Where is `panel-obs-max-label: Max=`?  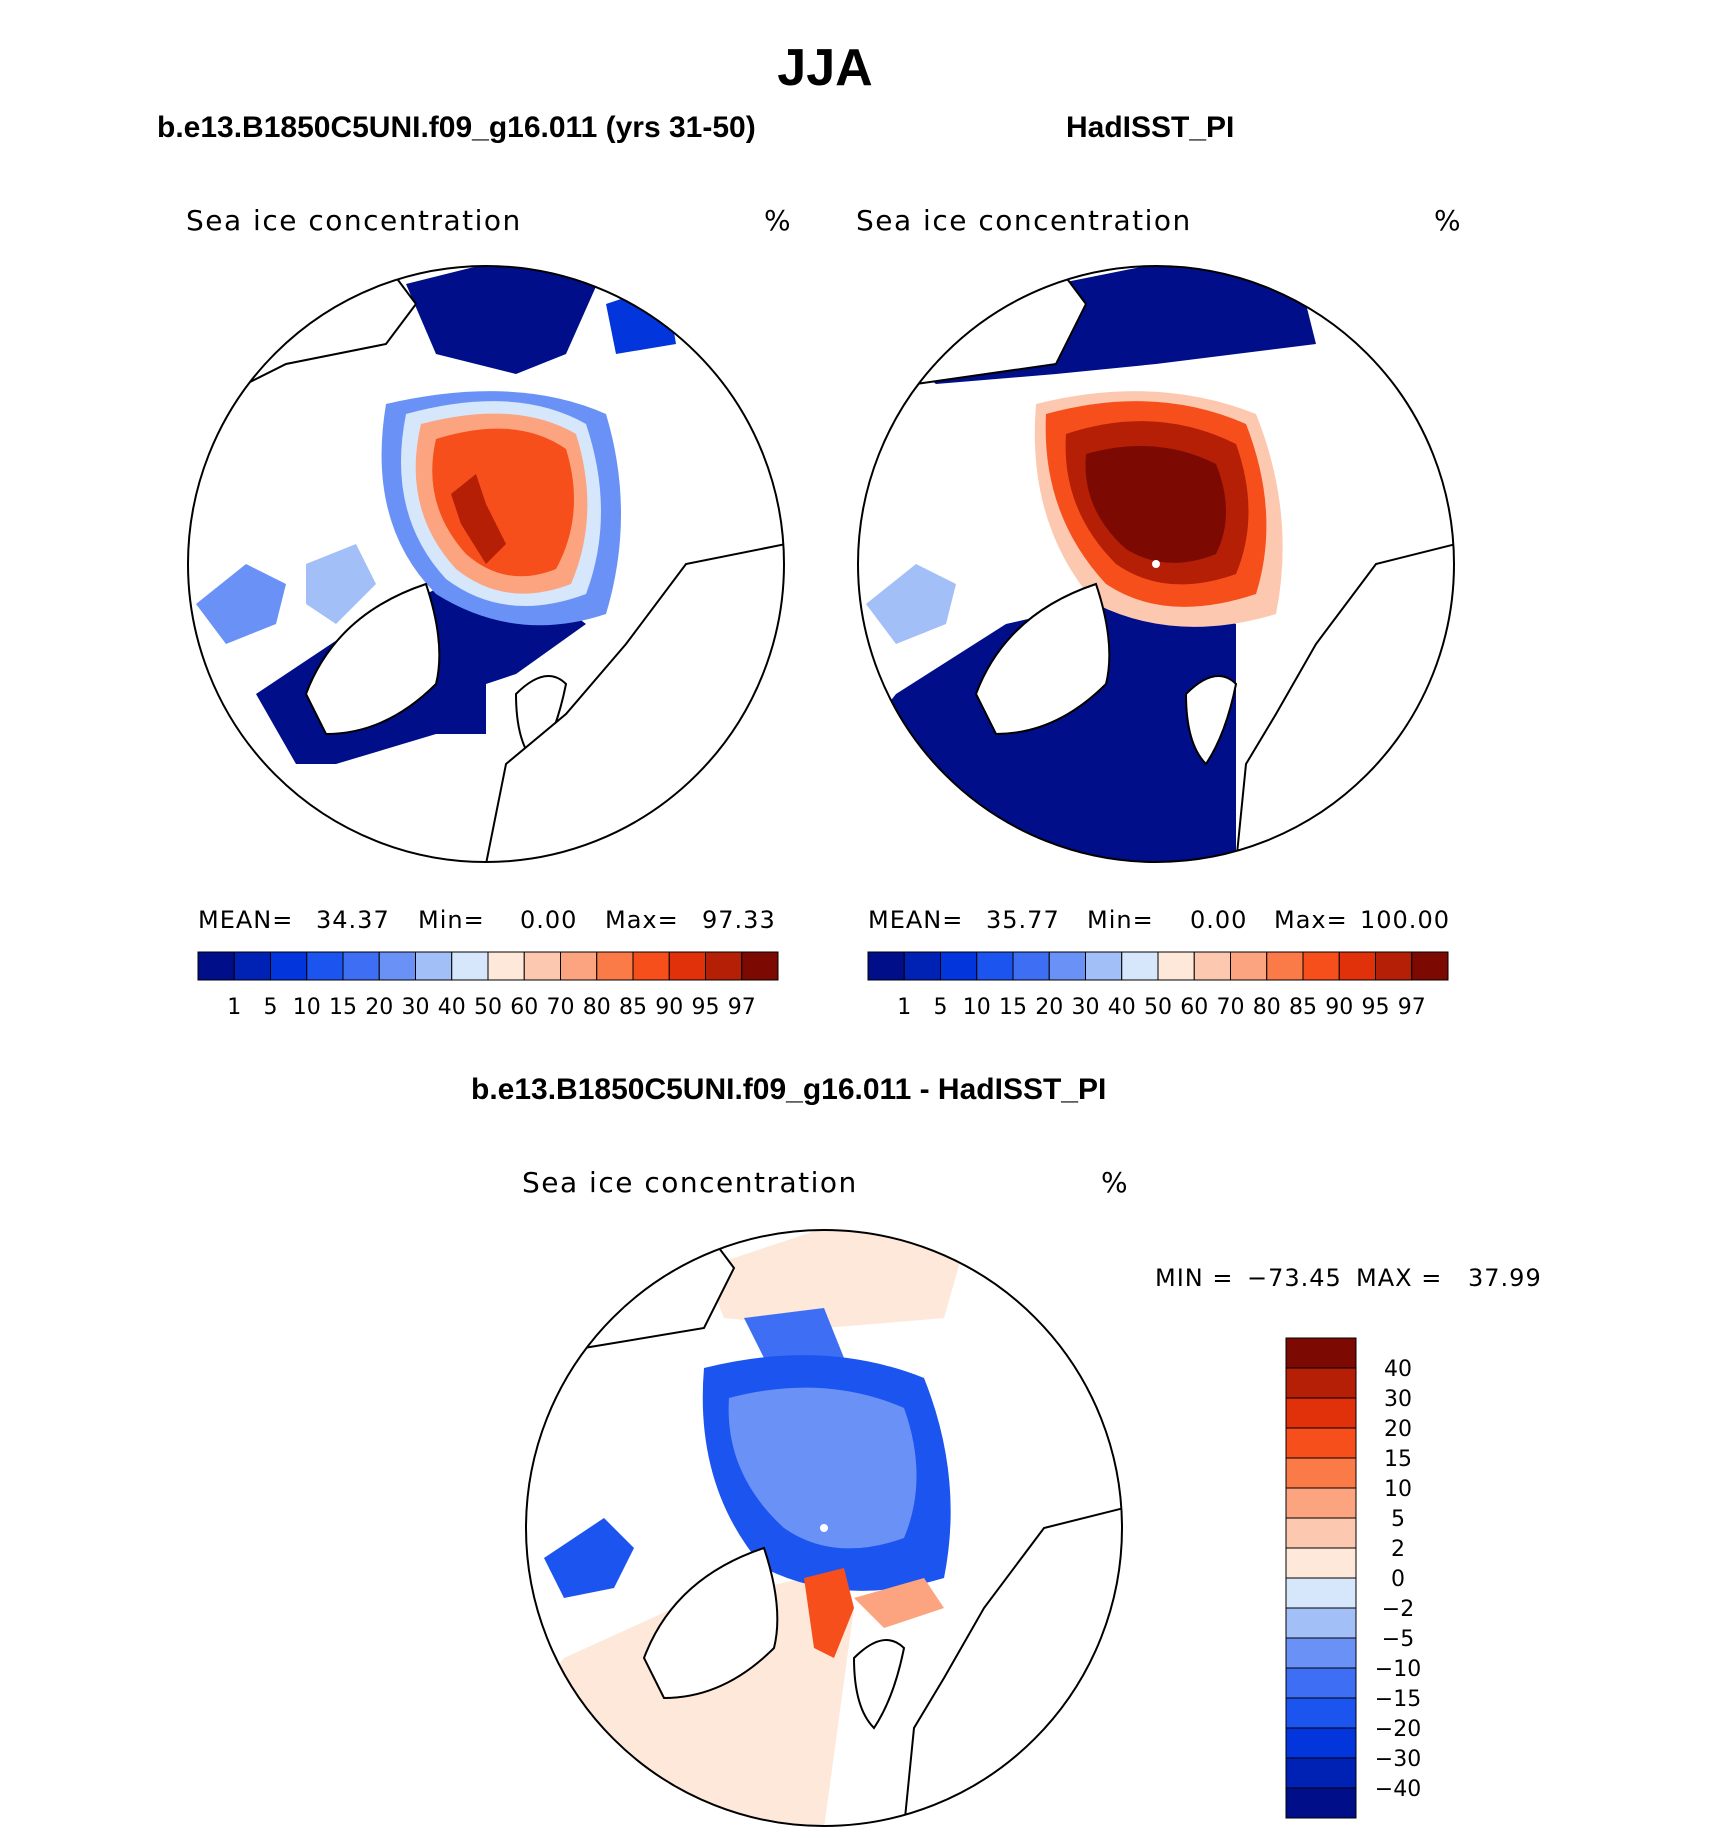 panel-obs-max-label: Max= is located at coordinates (1311, 920).